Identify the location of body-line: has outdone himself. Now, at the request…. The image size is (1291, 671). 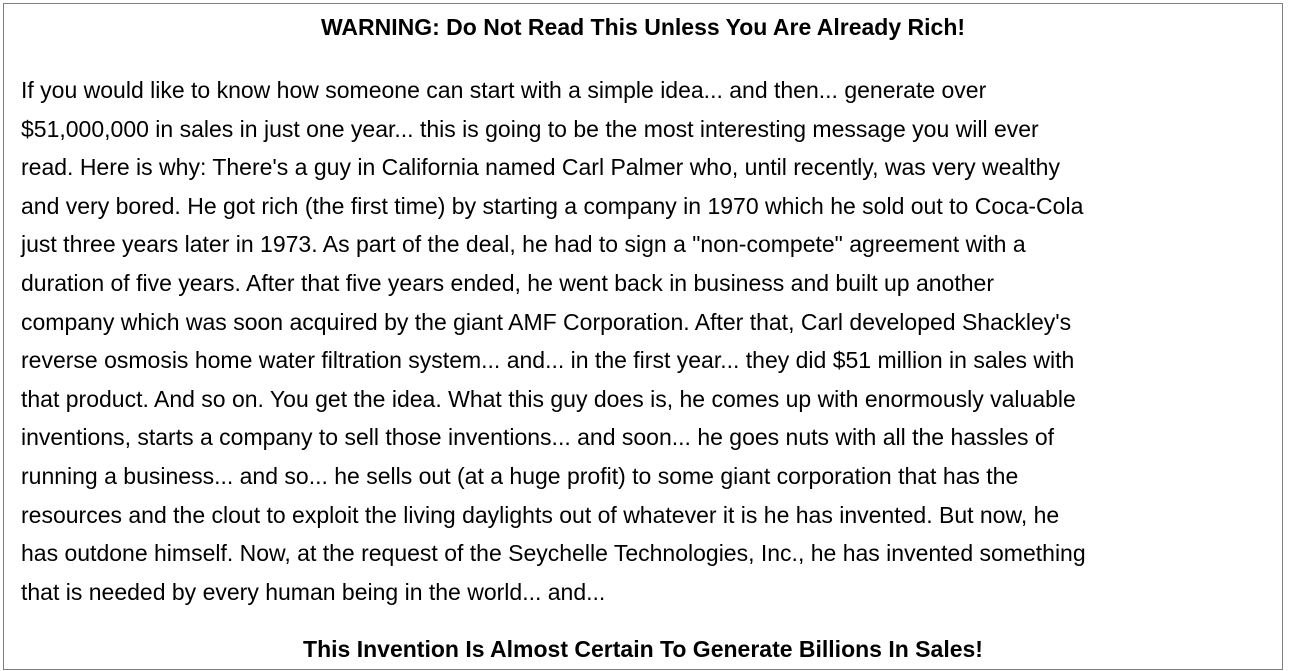
(553, 553).